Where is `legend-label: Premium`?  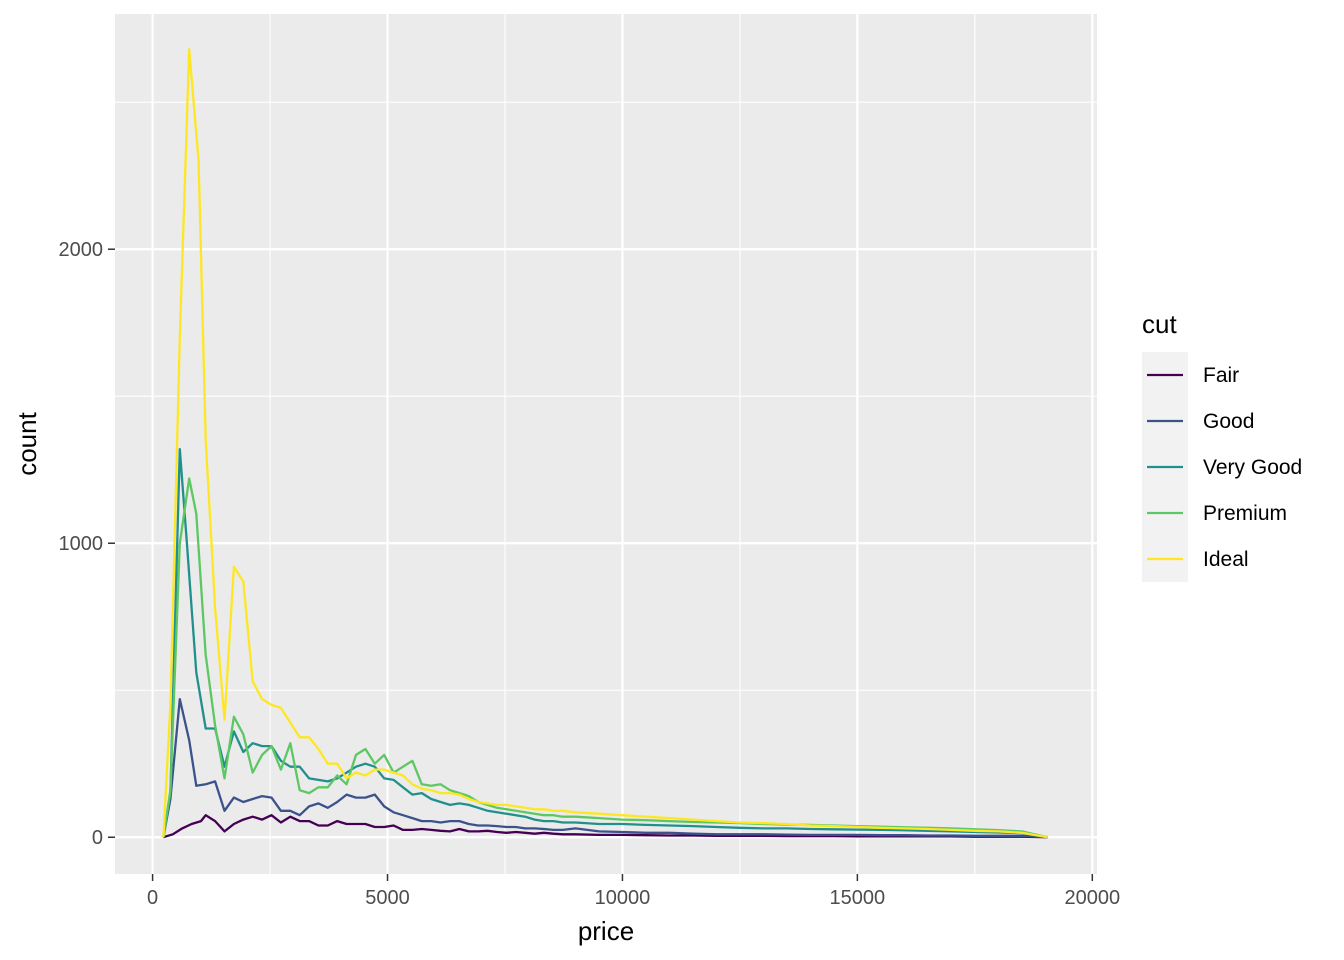 legend-label: Premium is located at coordinates (1245, 513).